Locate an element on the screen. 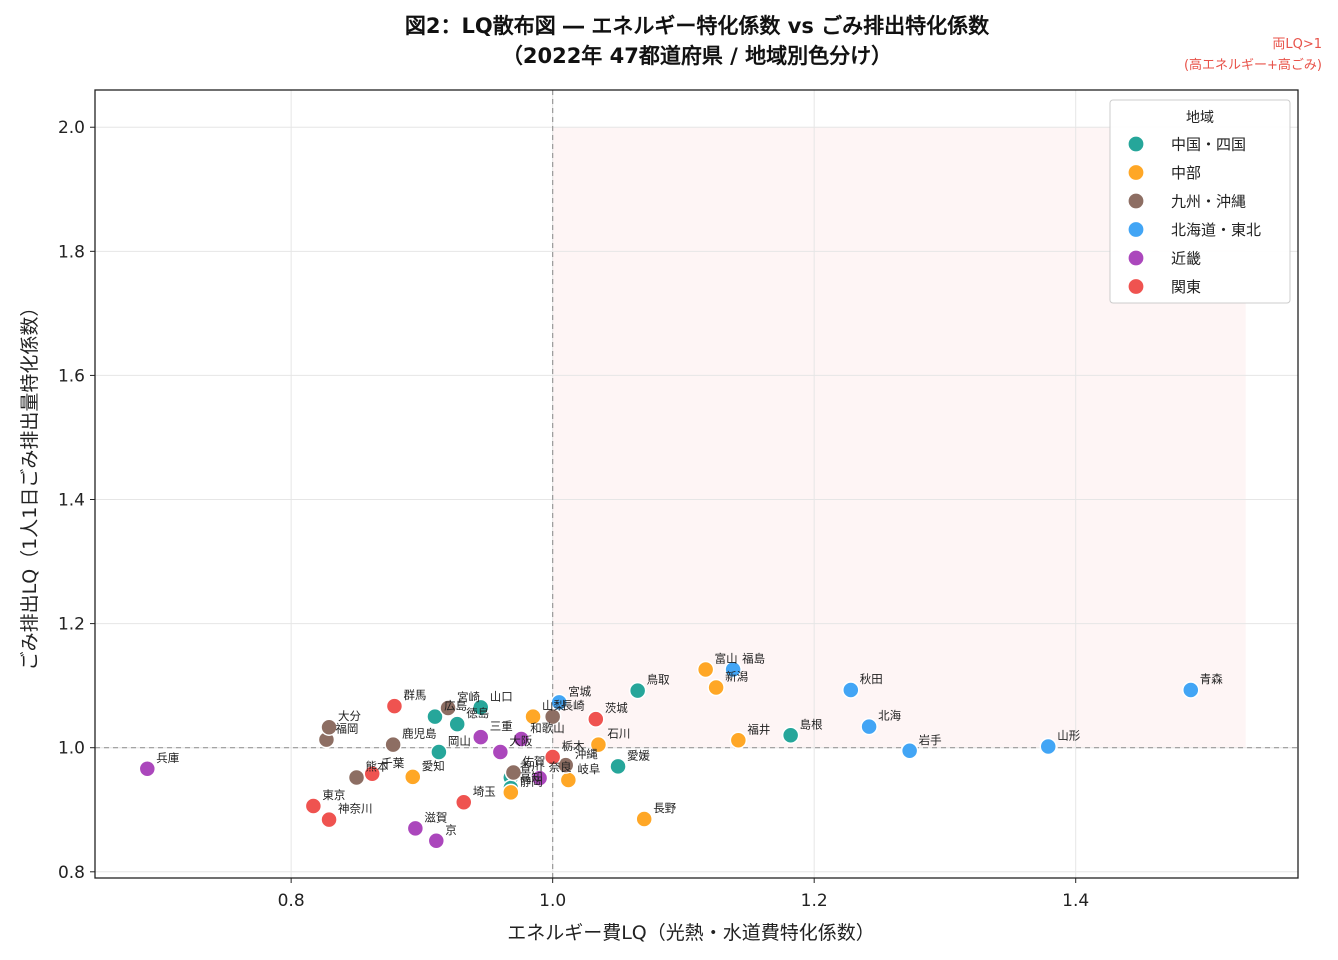 The width and height of the screenshot is (1338, 960). point-label: 鹿児島 is located at coordinates (419, 734).